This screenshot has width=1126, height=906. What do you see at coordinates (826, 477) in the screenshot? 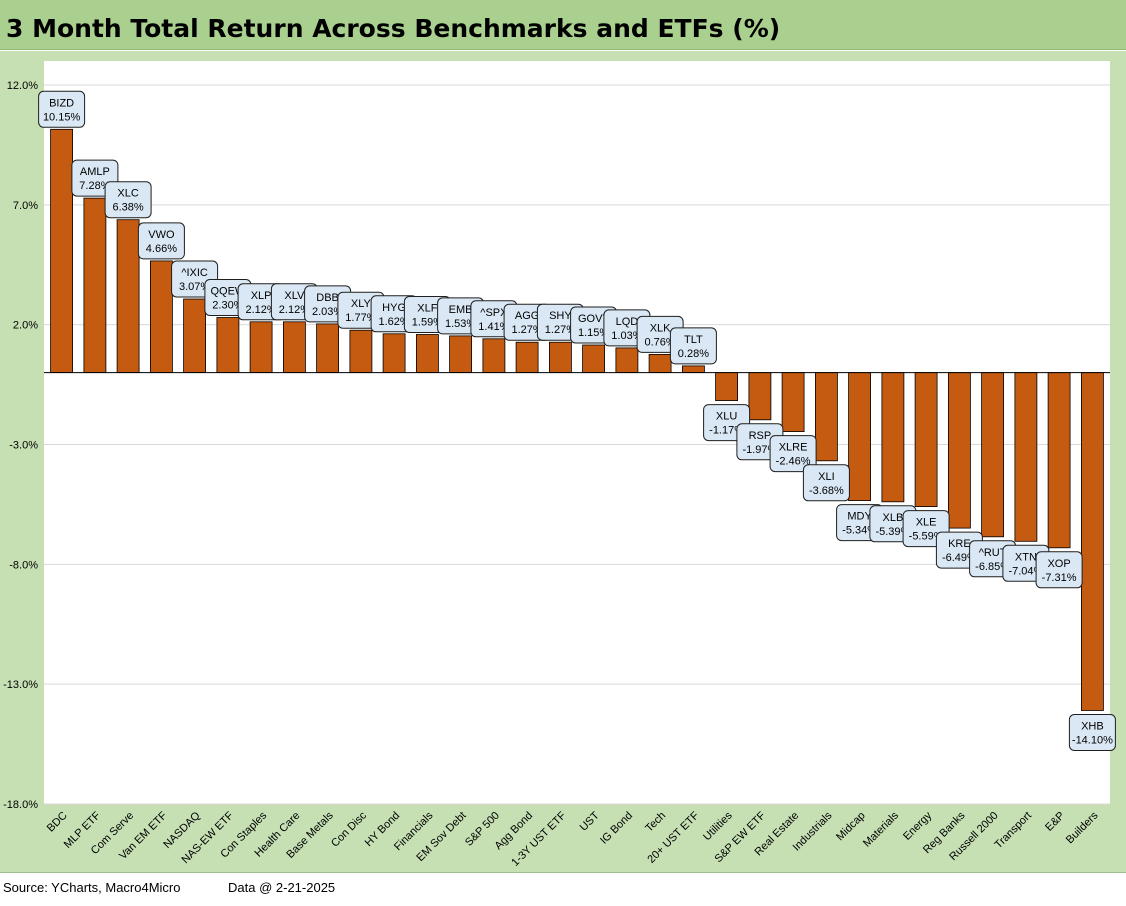
I see `callout-ticker: XLI` at bounding box center [826, 477].